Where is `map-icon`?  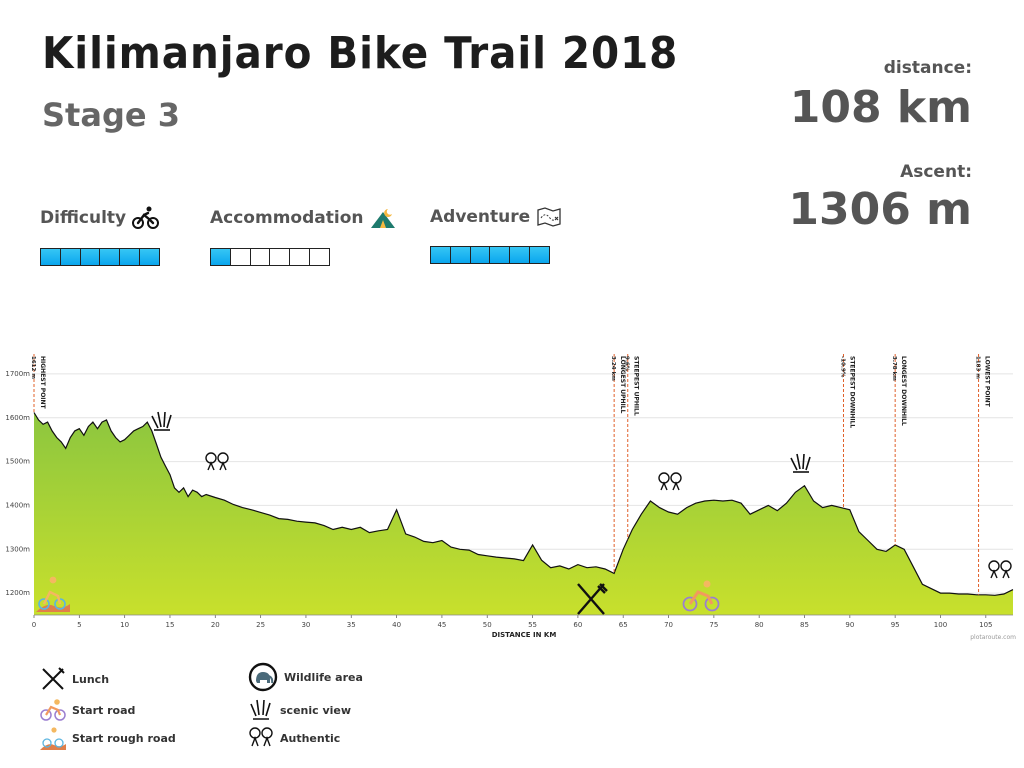 map-icon is located at coordinates (549, 217).